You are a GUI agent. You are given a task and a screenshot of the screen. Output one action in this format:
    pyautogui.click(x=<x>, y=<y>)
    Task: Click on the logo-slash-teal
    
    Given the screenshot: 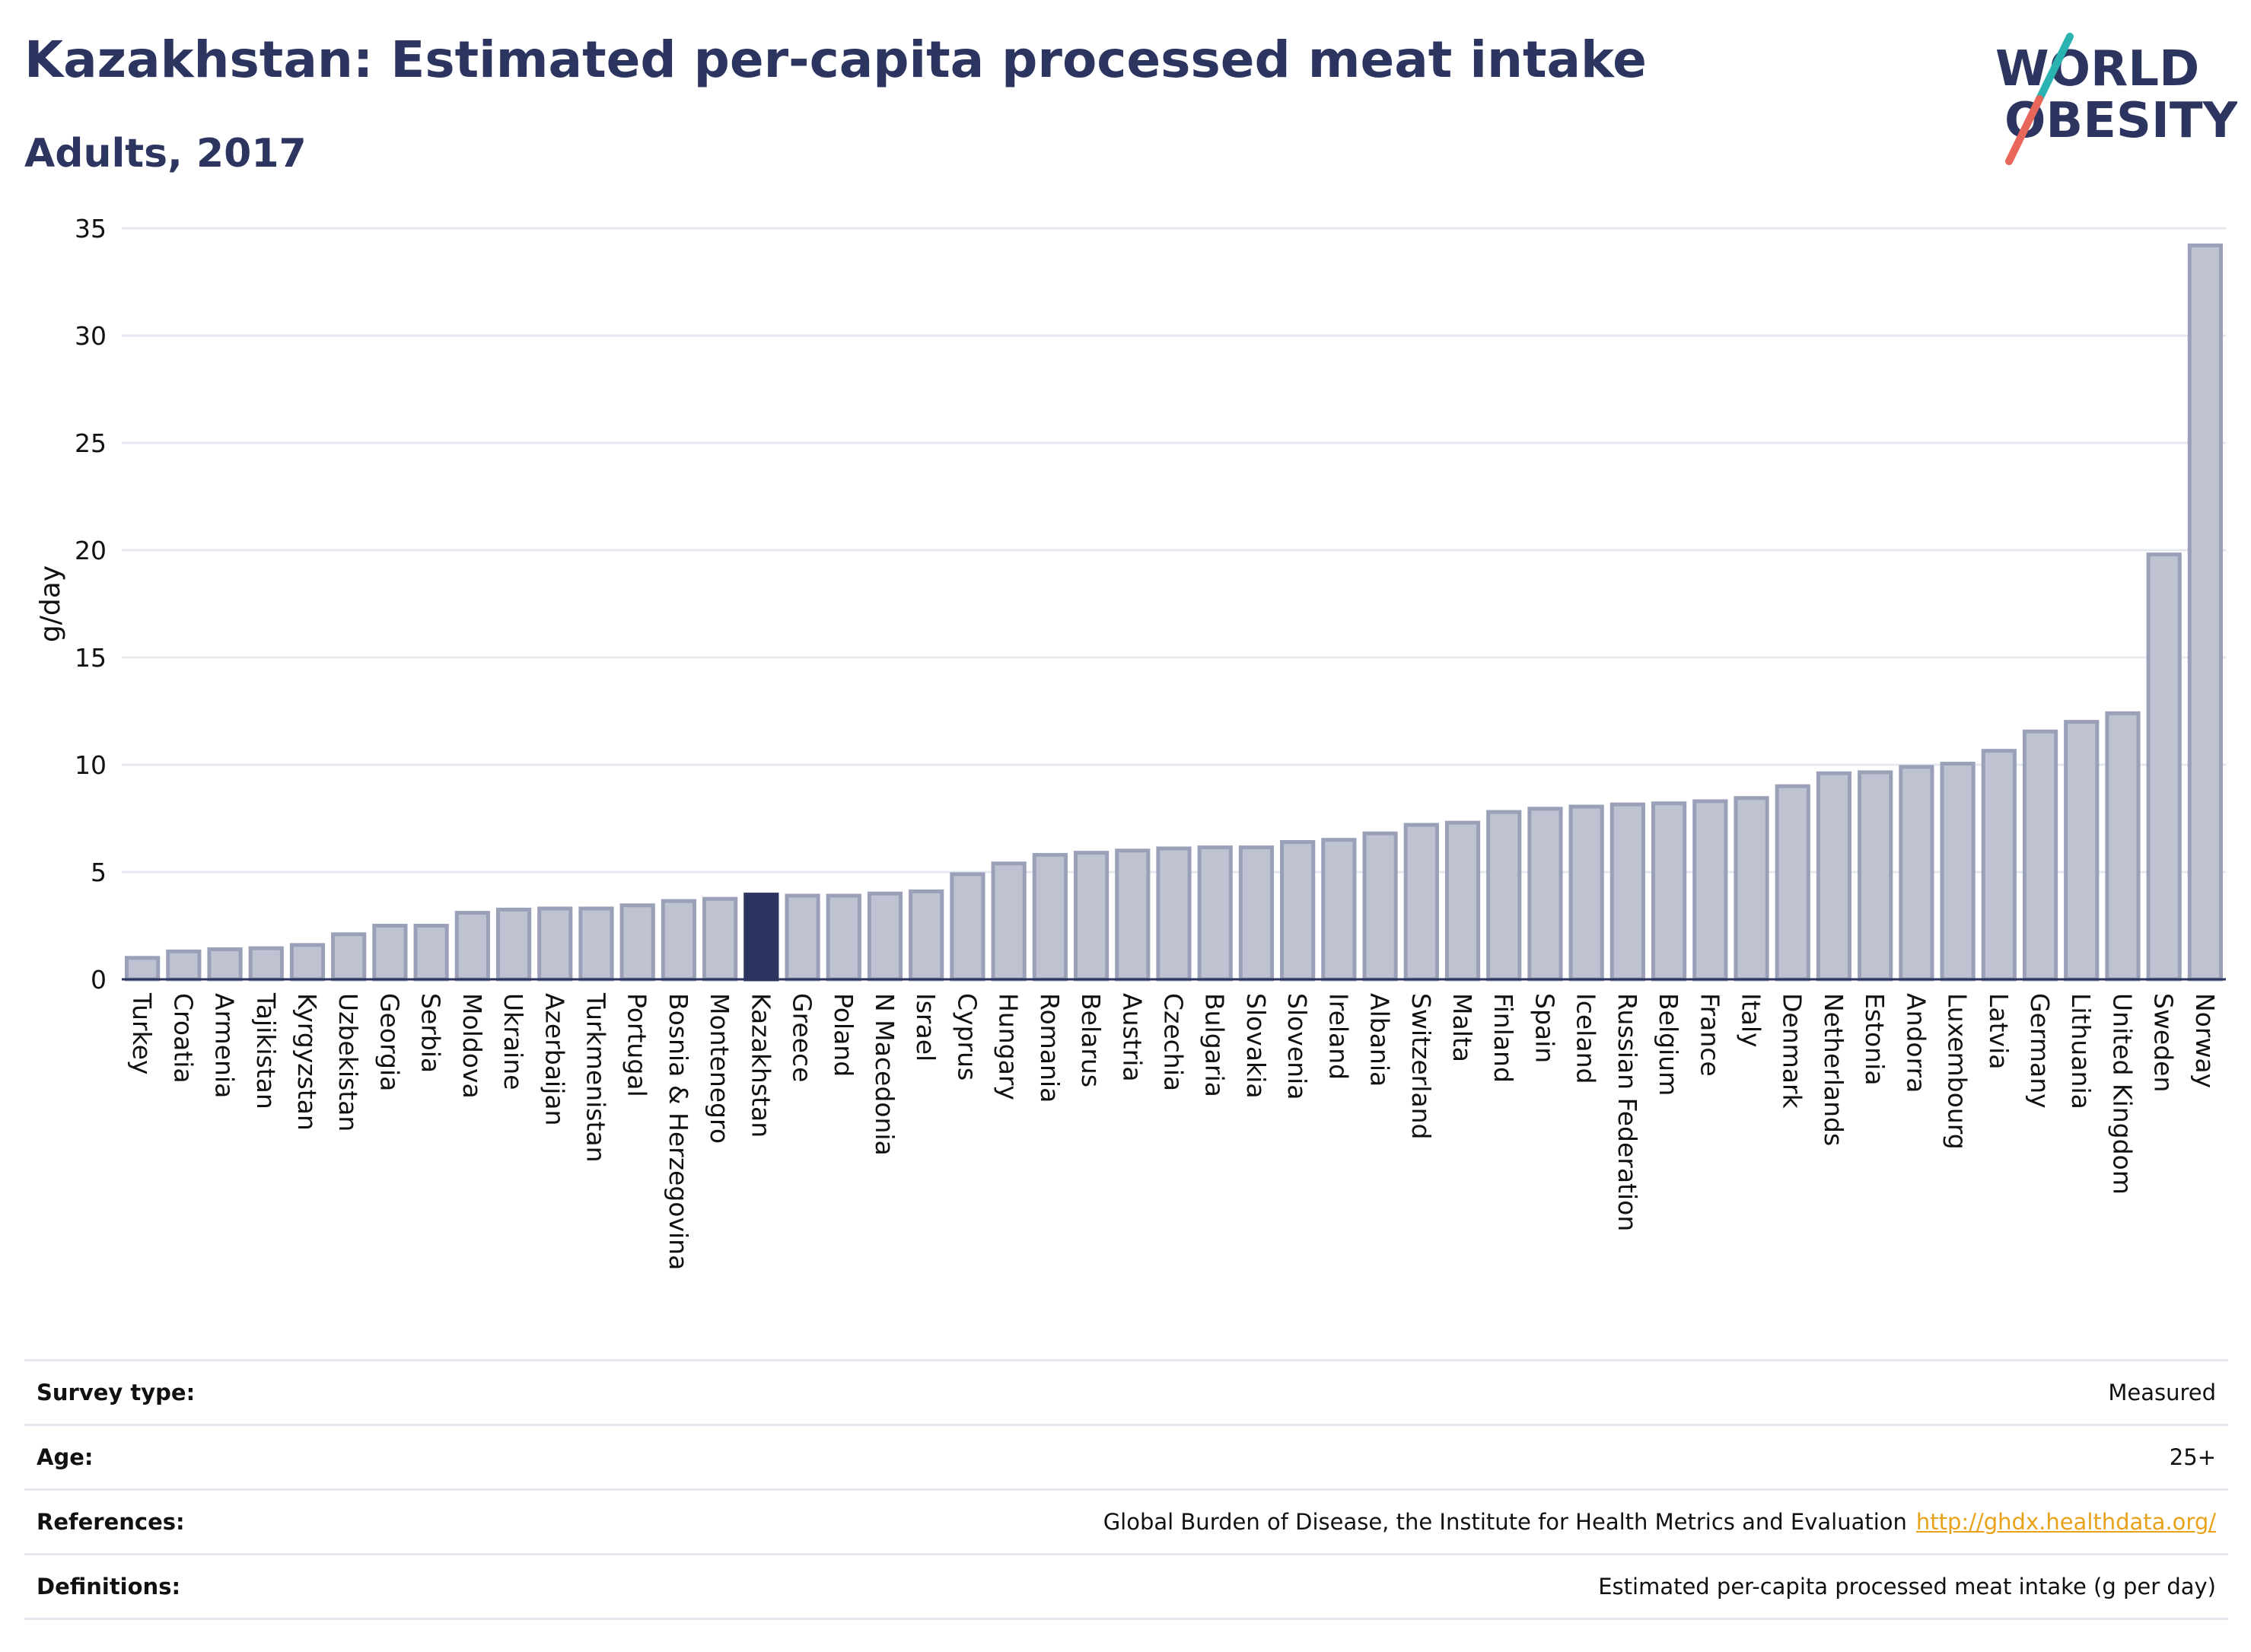 What is the action you would take?
    pyautogui.click(x=2055, y=68)
    